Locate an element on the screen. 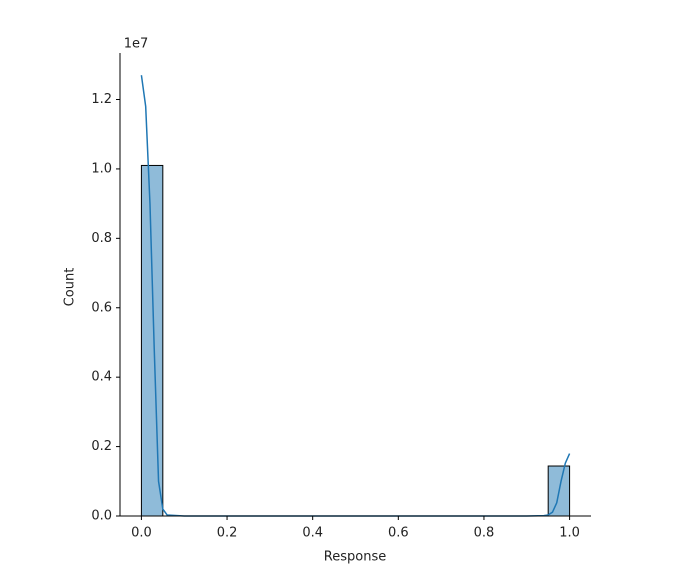 This screenshot has width=673, height=571. bar is located at coordinates (152, 340).